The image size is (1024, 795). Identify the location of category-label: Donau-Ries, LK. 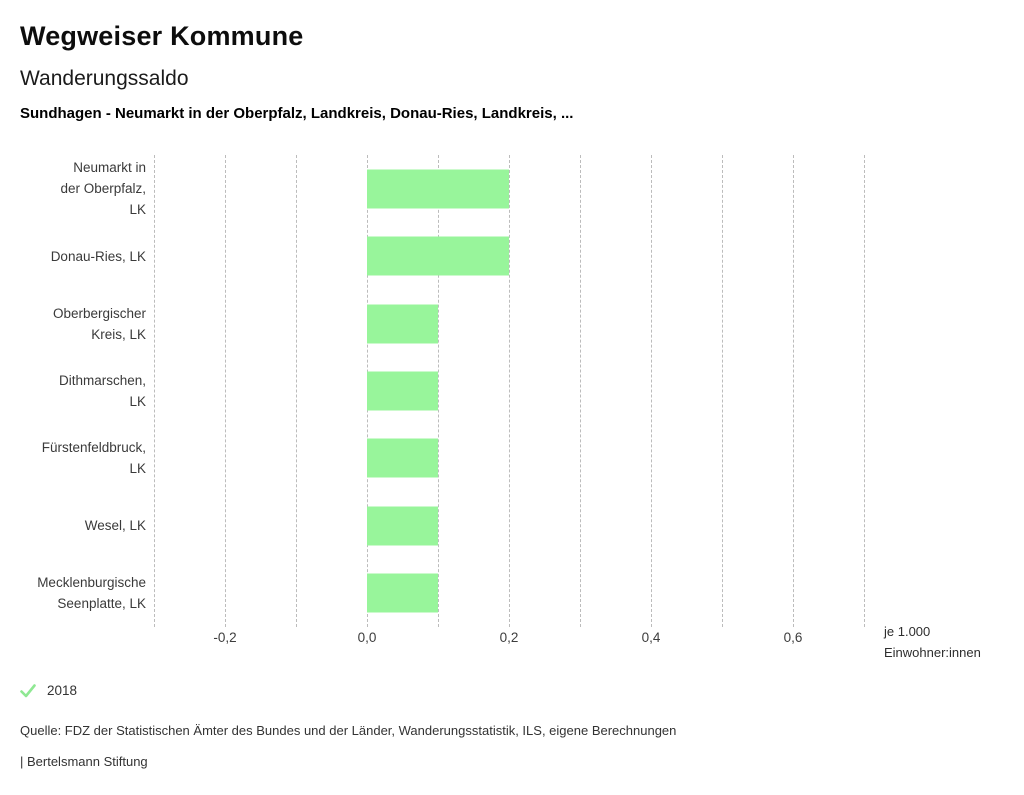
(98, 256).